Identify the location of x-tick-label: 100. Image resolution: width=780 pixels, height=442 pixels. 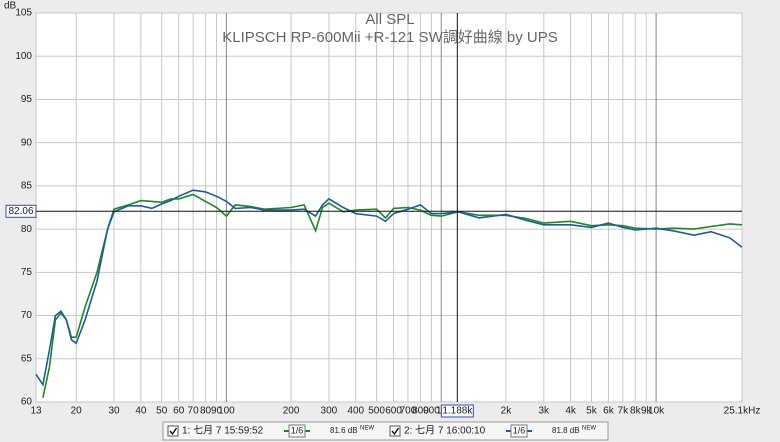
(226, 411).